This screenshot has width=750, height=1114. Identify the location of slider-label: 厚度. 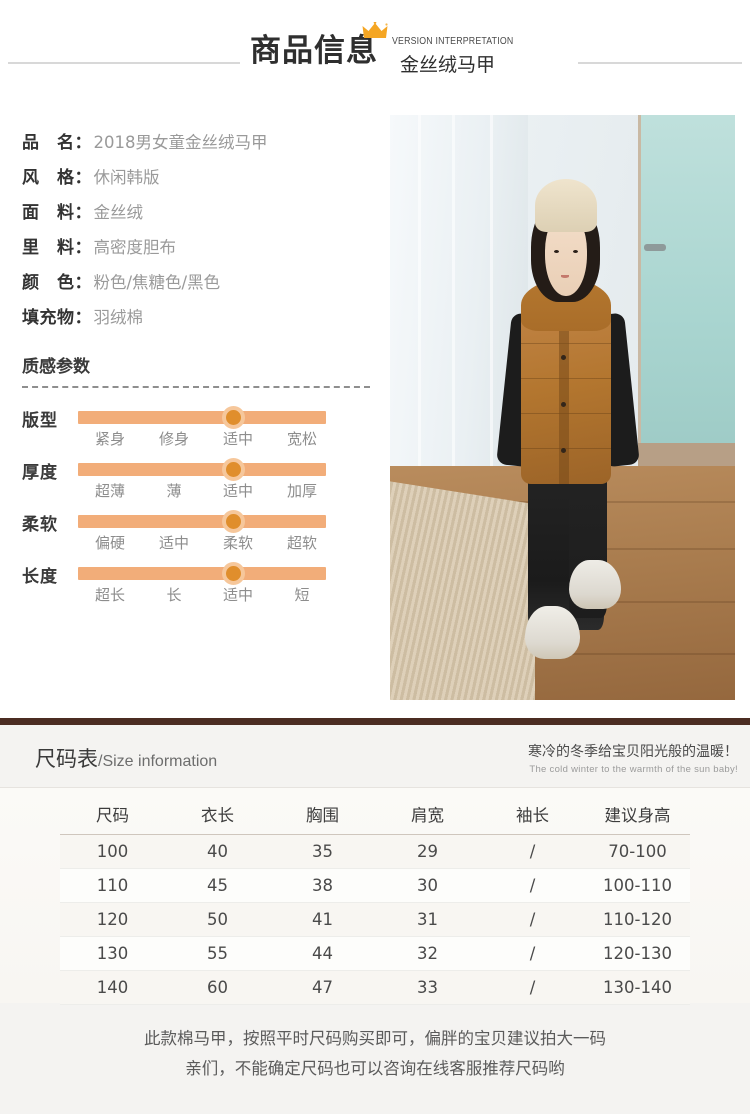
(40, 473).